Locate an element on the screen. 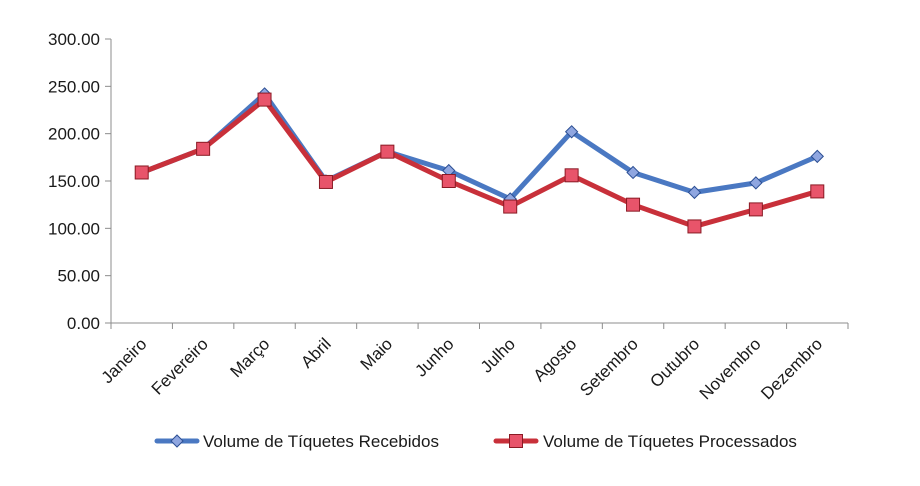 This screenshot has width=920, height=486. x-tick-label: Abril is located at coordinates (315, 352).